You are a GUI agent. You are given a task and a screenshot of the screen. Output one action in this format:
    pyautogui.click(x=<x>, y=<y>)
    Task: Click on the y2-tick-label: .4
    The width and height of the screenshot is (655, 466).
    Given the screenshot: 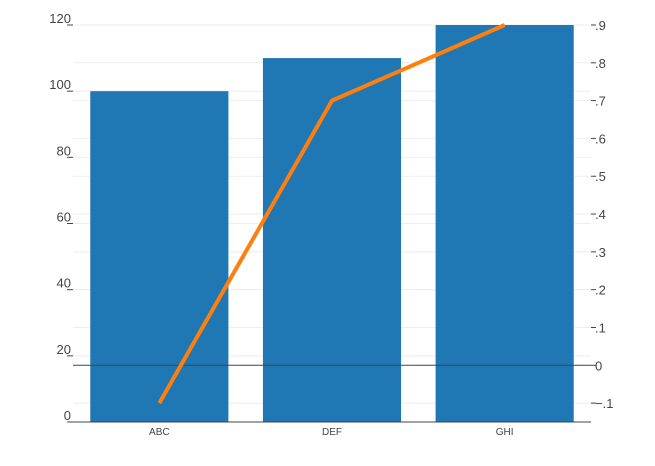 What is the action you would take?
    pyautogui.click(x=600, y=214)
    